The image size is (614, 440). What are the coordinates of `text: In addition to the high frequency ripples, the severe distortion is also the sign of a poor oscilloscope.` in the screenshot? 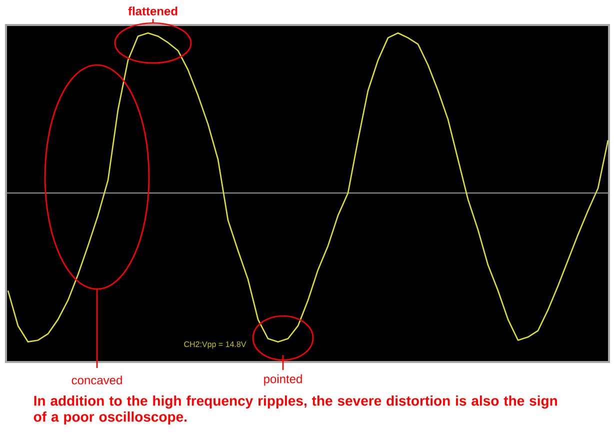 It's located at (295, 410).